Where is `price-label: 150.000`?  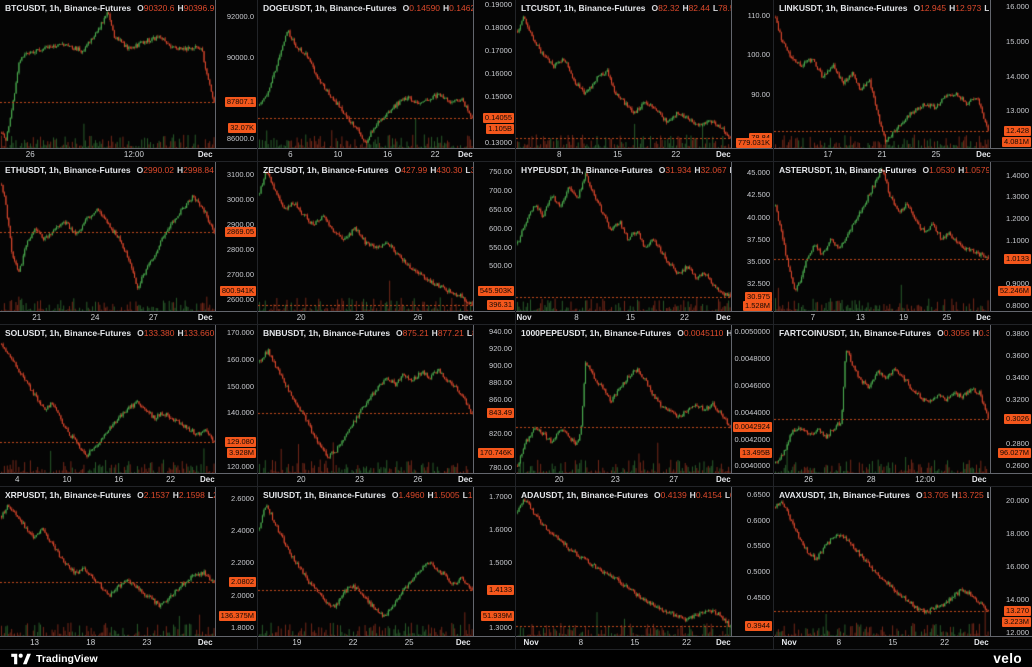
price-label: 150.000 is located at coordinates (240, 386).